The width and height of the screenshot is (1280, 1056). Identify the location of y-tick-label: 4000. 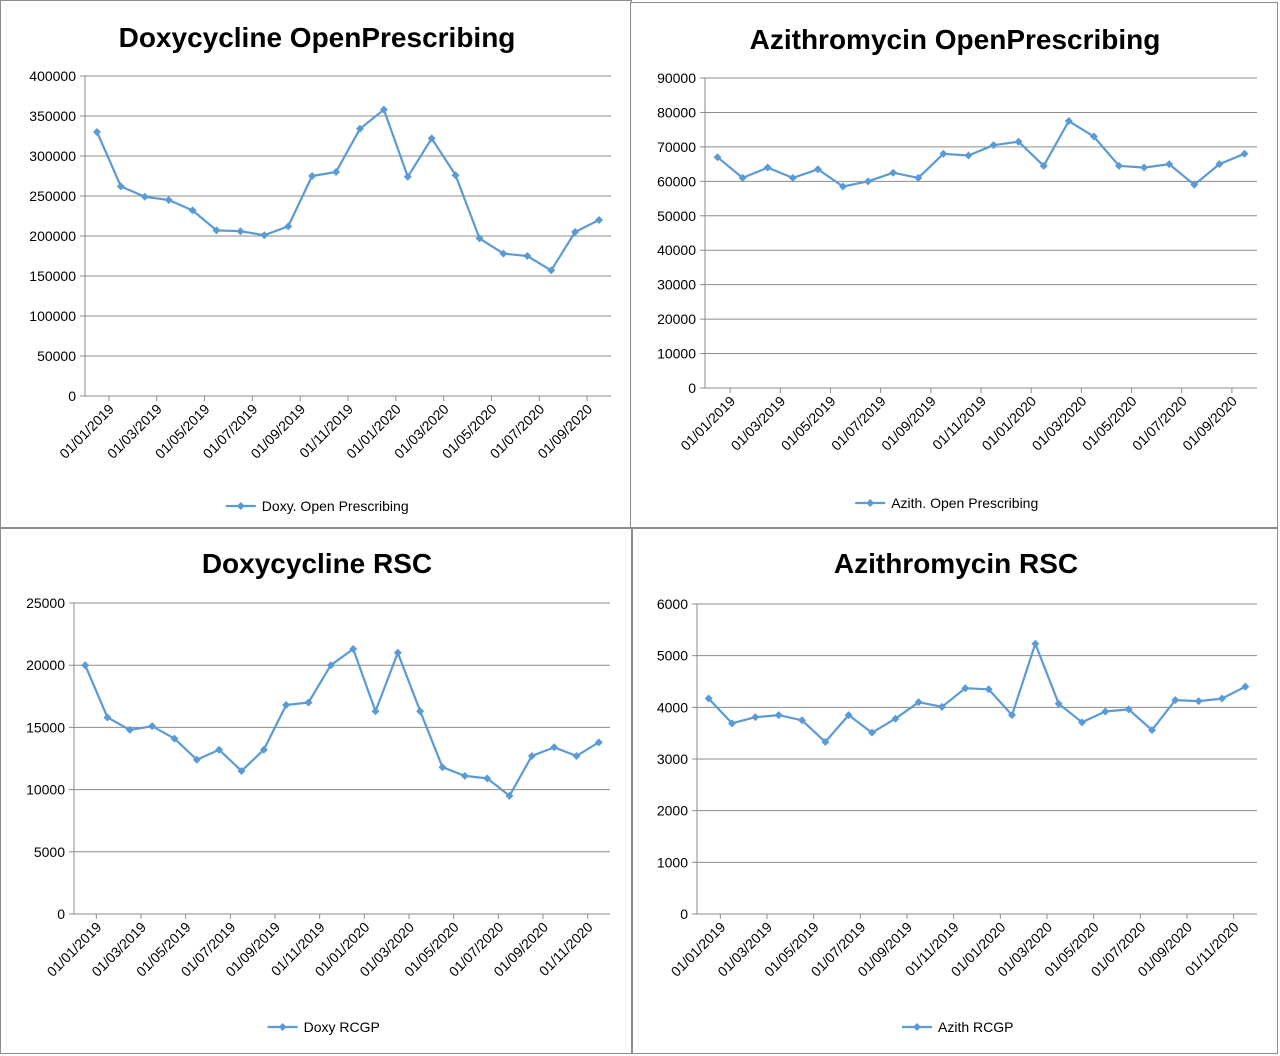
(672, 707).